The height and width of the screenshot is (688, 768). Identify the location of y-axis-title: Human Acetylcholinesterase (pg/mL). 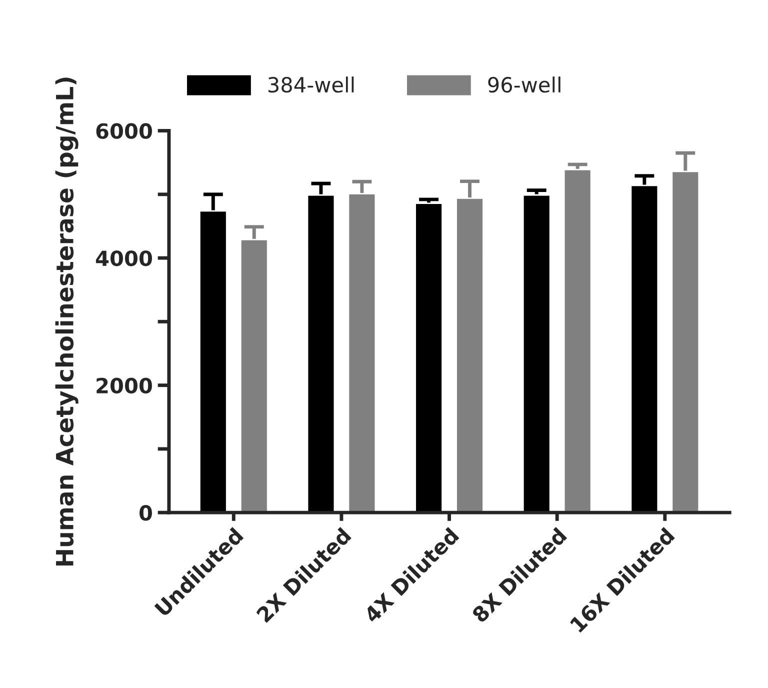
(66, 322).